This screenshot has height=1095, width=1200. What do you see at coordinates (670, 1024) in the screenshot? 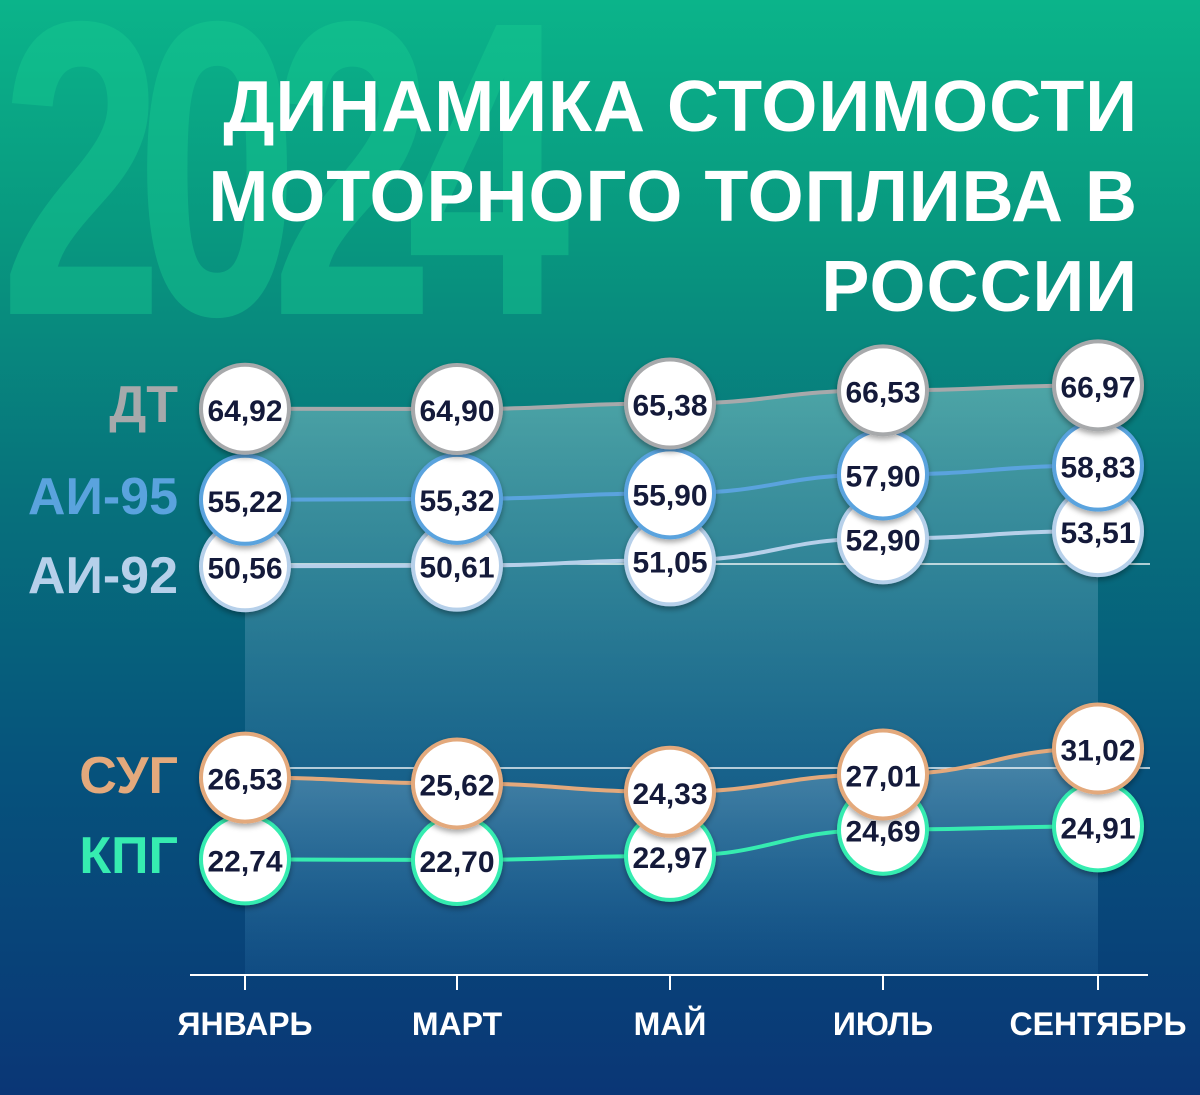
I see `x-tick-label: МАЙ` at bounding box center [670, 1024].